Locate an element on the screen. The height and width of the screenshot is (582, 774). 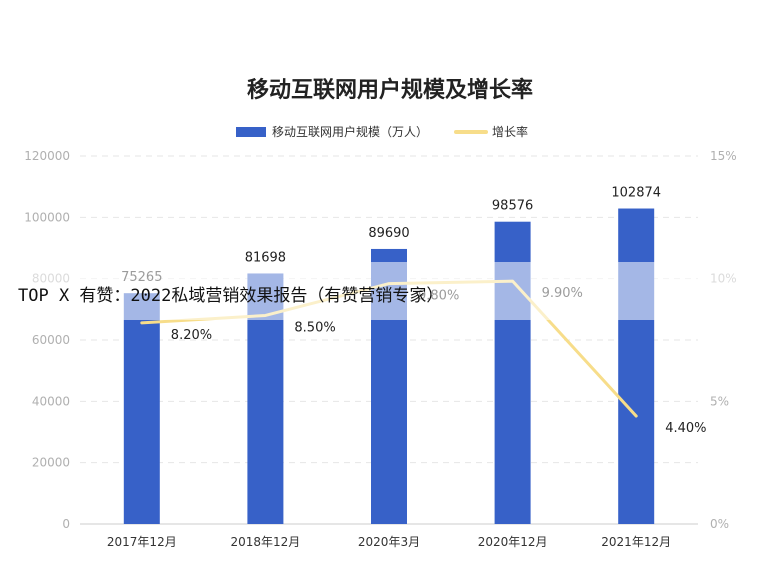
y-tick-label: 0 is located at coordinates (66, 524).